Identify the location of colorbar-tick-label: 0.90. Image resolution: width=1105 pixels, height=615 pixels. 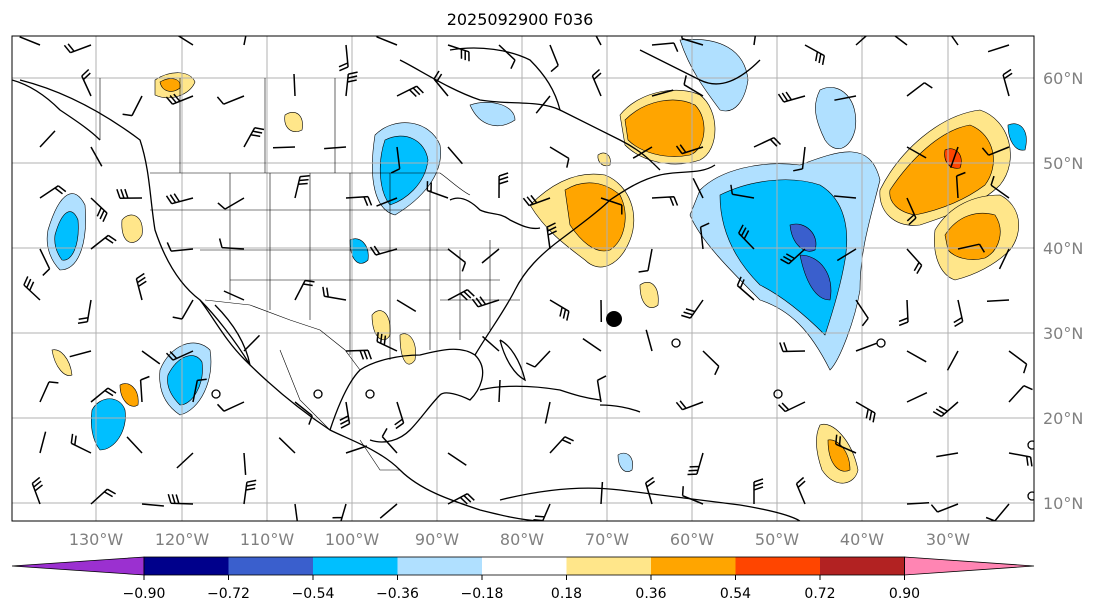
(904, 594).